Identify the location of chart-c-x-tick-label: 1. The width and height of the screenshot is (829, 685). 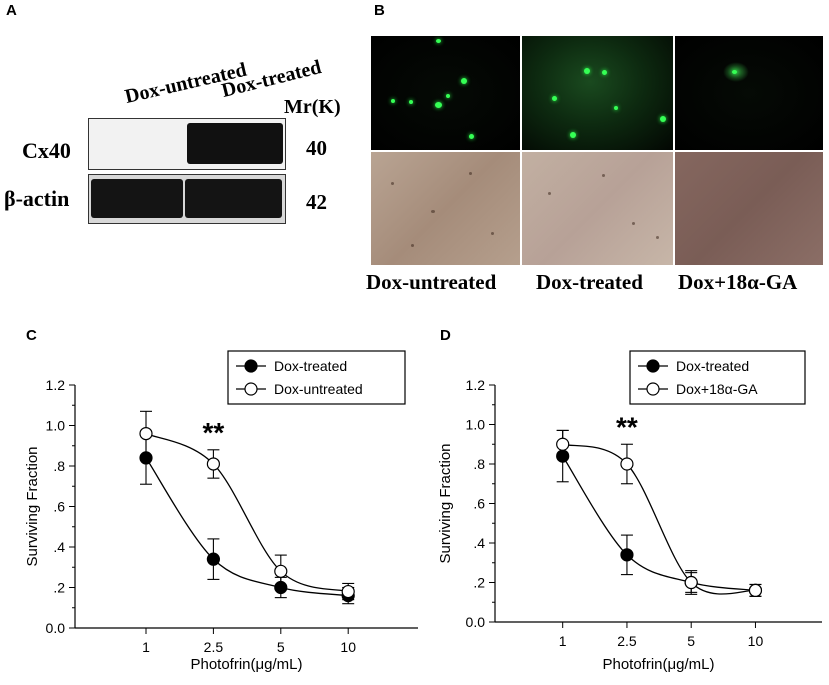
(146, 647).